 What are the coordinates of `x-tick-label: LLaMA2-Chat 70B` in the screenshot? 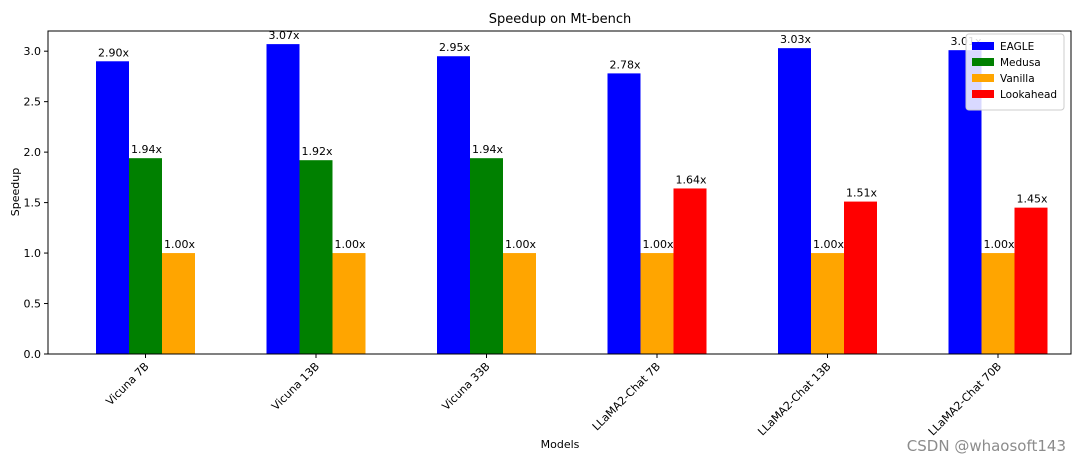 It's located at (965, 399).